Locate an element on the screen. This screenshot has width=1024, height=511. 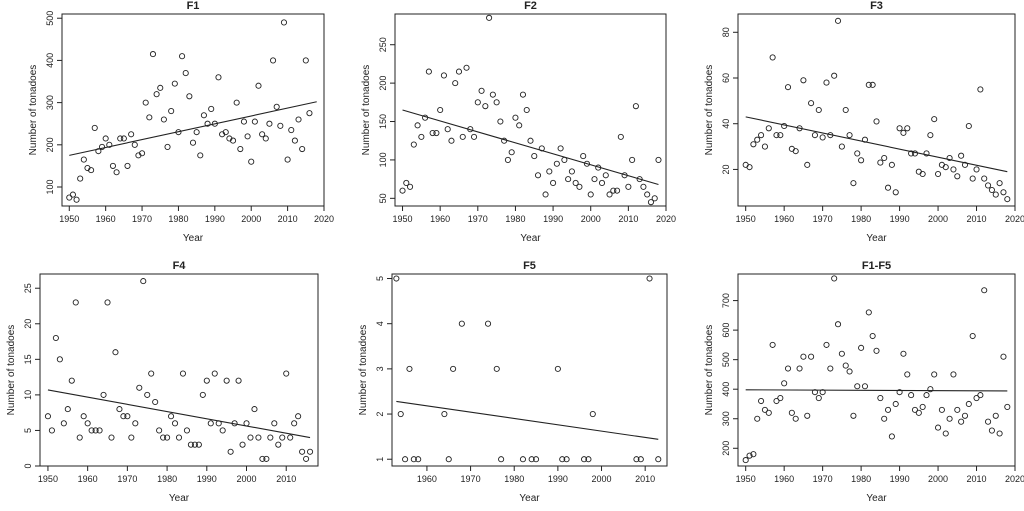
x-tick-label: 1990 is located at coordinates (900, 479).